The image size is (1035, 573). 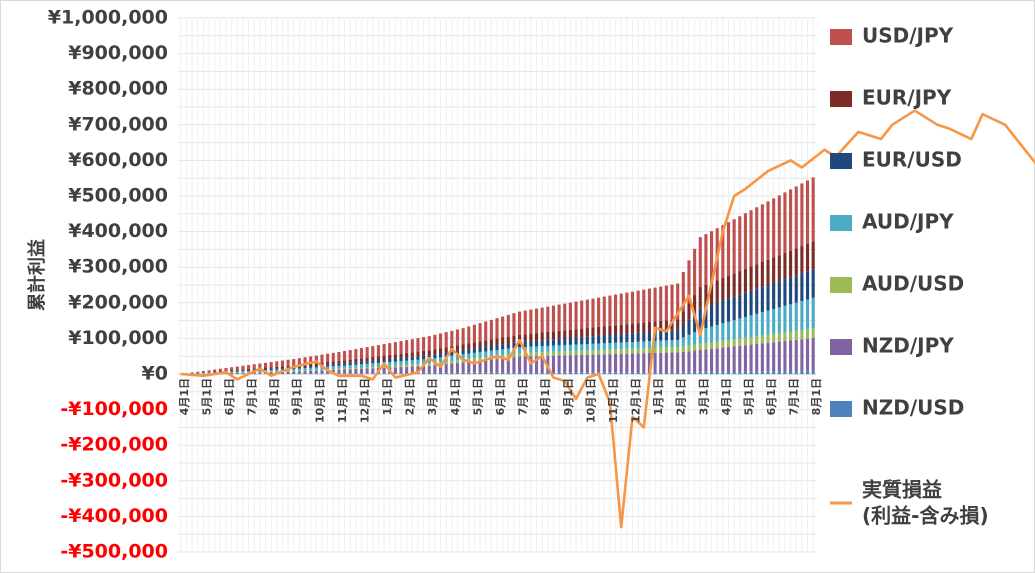 I want to click on y-tick-label: ¥700,000, so click(x=118, y=124).